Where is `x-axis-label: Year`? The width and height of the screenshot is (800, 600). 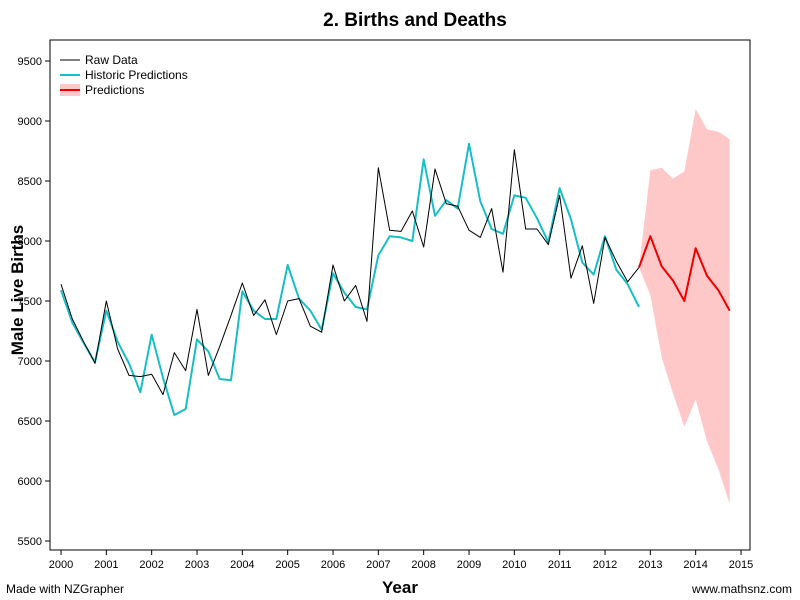 x-axis-label: Year is located at coordinates (400, 587).